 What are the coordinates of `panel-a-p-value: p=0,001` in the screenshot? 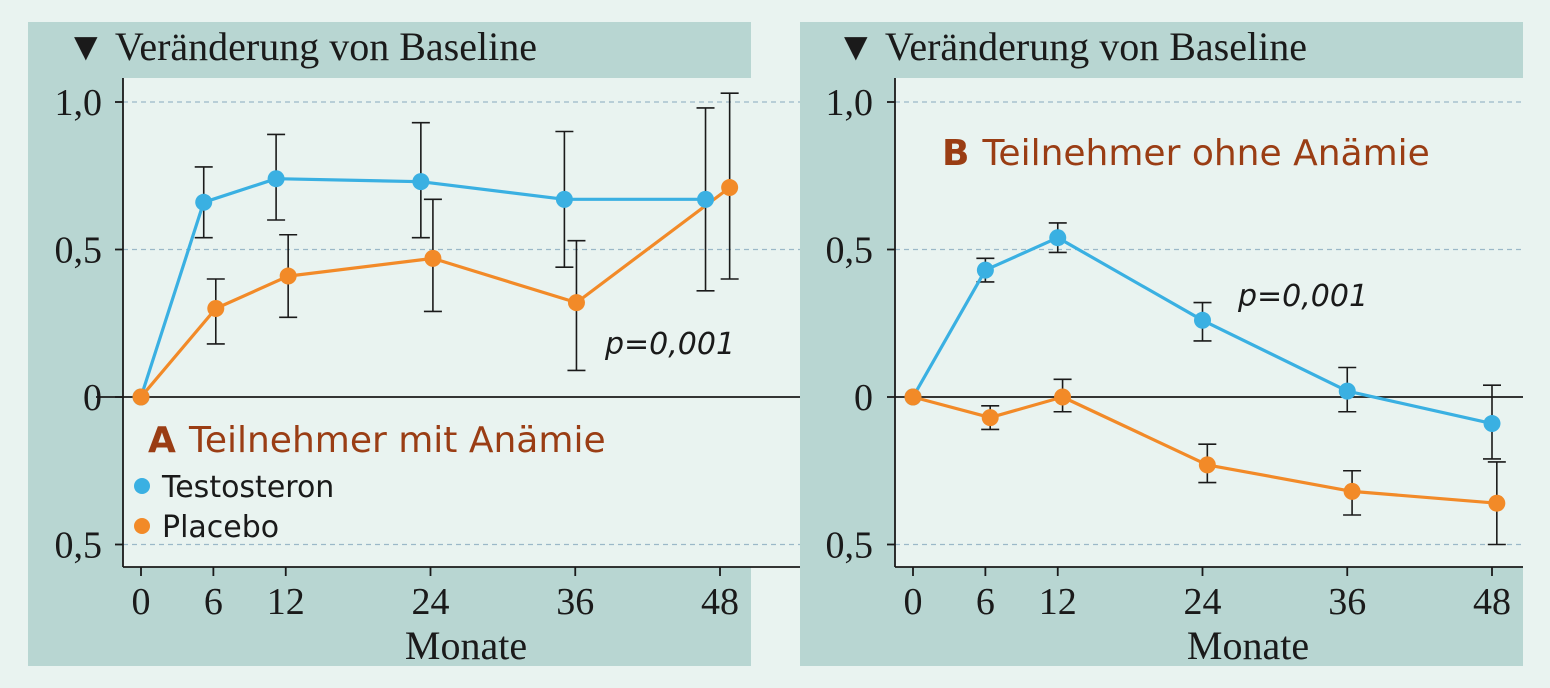 It's located at (669, 344).